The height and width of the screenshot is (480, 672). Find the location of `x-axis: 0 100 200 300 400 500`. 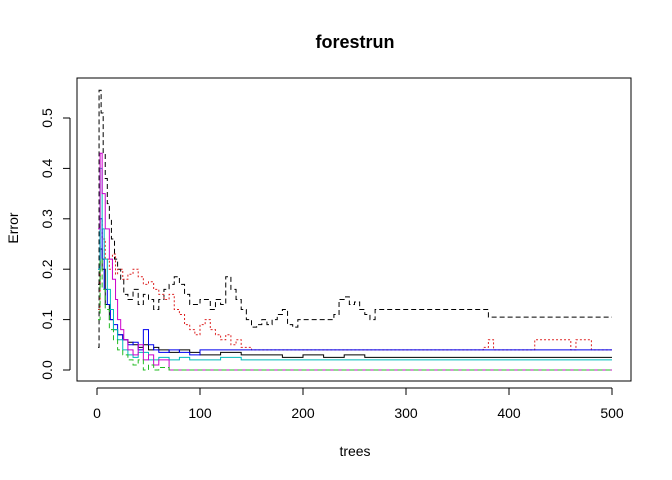

x-axis: 0 100 200 300 400 500 is located at coordinates (358, 404).